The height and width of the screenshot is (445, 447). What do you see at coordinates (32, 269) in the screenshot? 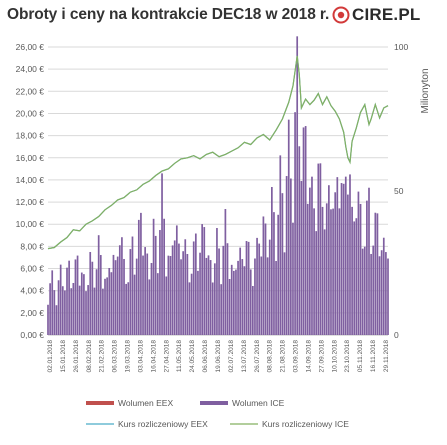
I see `y-left-tick-label: 6,00 €` at bounding box center [32, 269].